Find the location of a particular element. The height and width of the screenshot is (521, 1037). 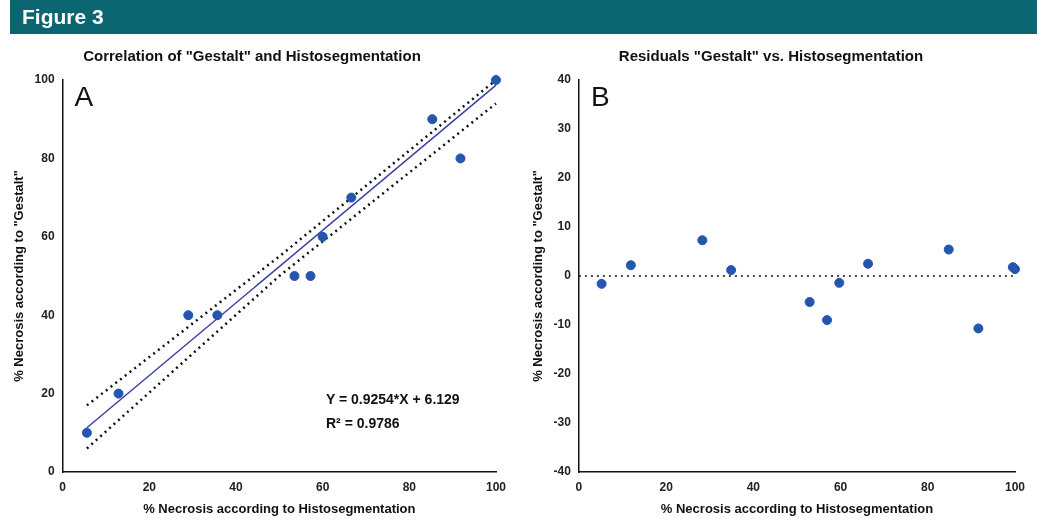

y-tick-label: 80 is located at coordinates (48, 157).